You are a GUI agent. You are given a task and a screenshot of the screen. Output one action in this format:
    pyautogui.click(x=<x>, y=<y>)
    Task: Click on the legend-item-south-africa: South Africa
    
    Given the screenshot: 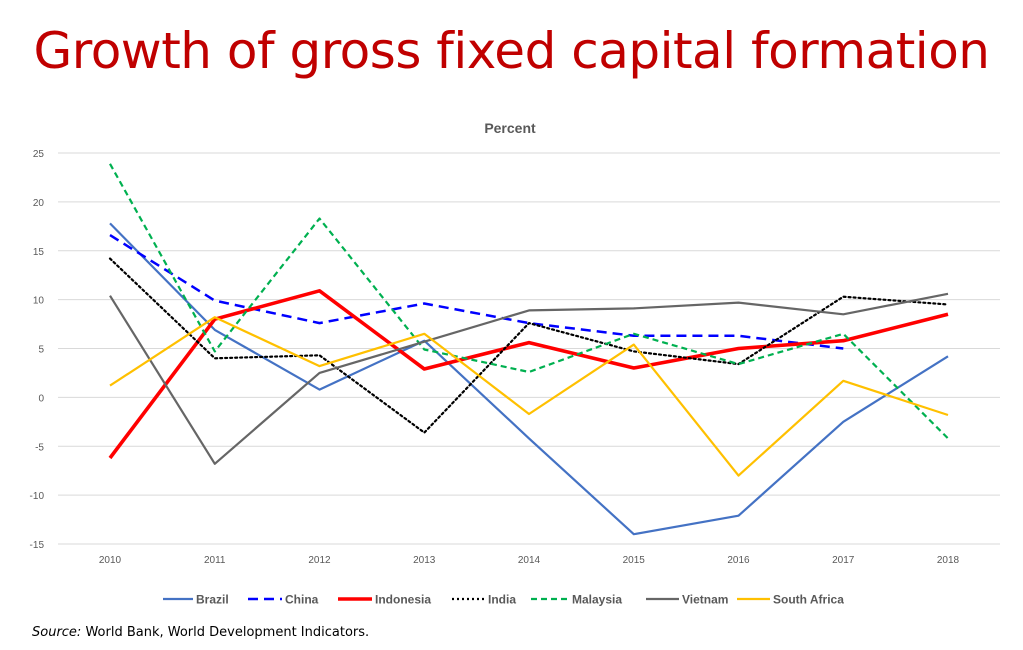 What is the action you would take?
    pyautogui.click(x=790, y=600)
    